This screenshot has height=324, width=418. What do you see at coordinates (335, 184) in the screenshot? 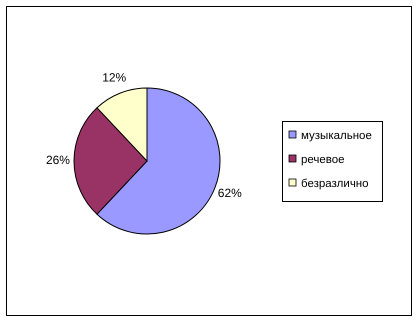
I see `legend-label: безразлично` at bounding box center [335, 184].